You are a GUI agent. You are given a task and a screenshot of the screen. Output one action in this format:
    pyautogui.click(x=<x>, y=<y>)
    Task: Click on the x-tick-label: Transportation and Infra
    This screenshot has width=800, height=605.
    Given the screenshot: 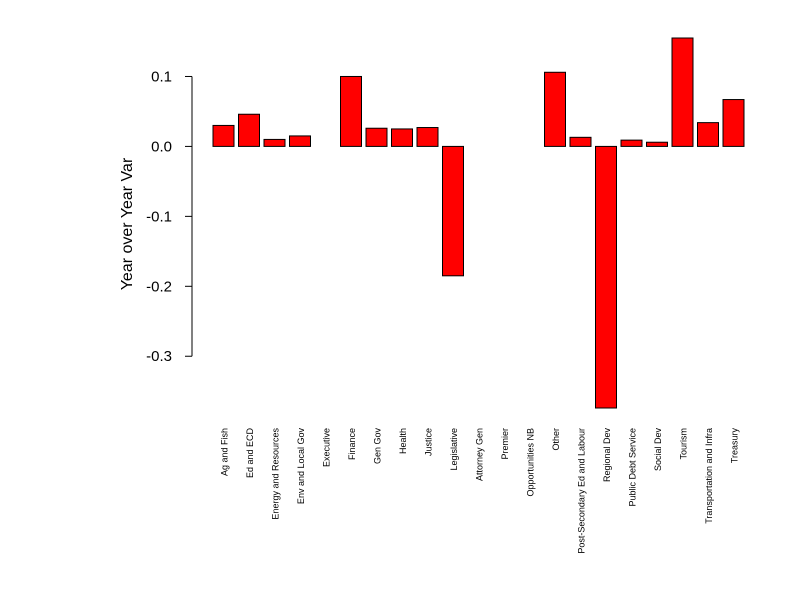 What is the action you would take?
    pyautogui.click(x=709, y=476)
    